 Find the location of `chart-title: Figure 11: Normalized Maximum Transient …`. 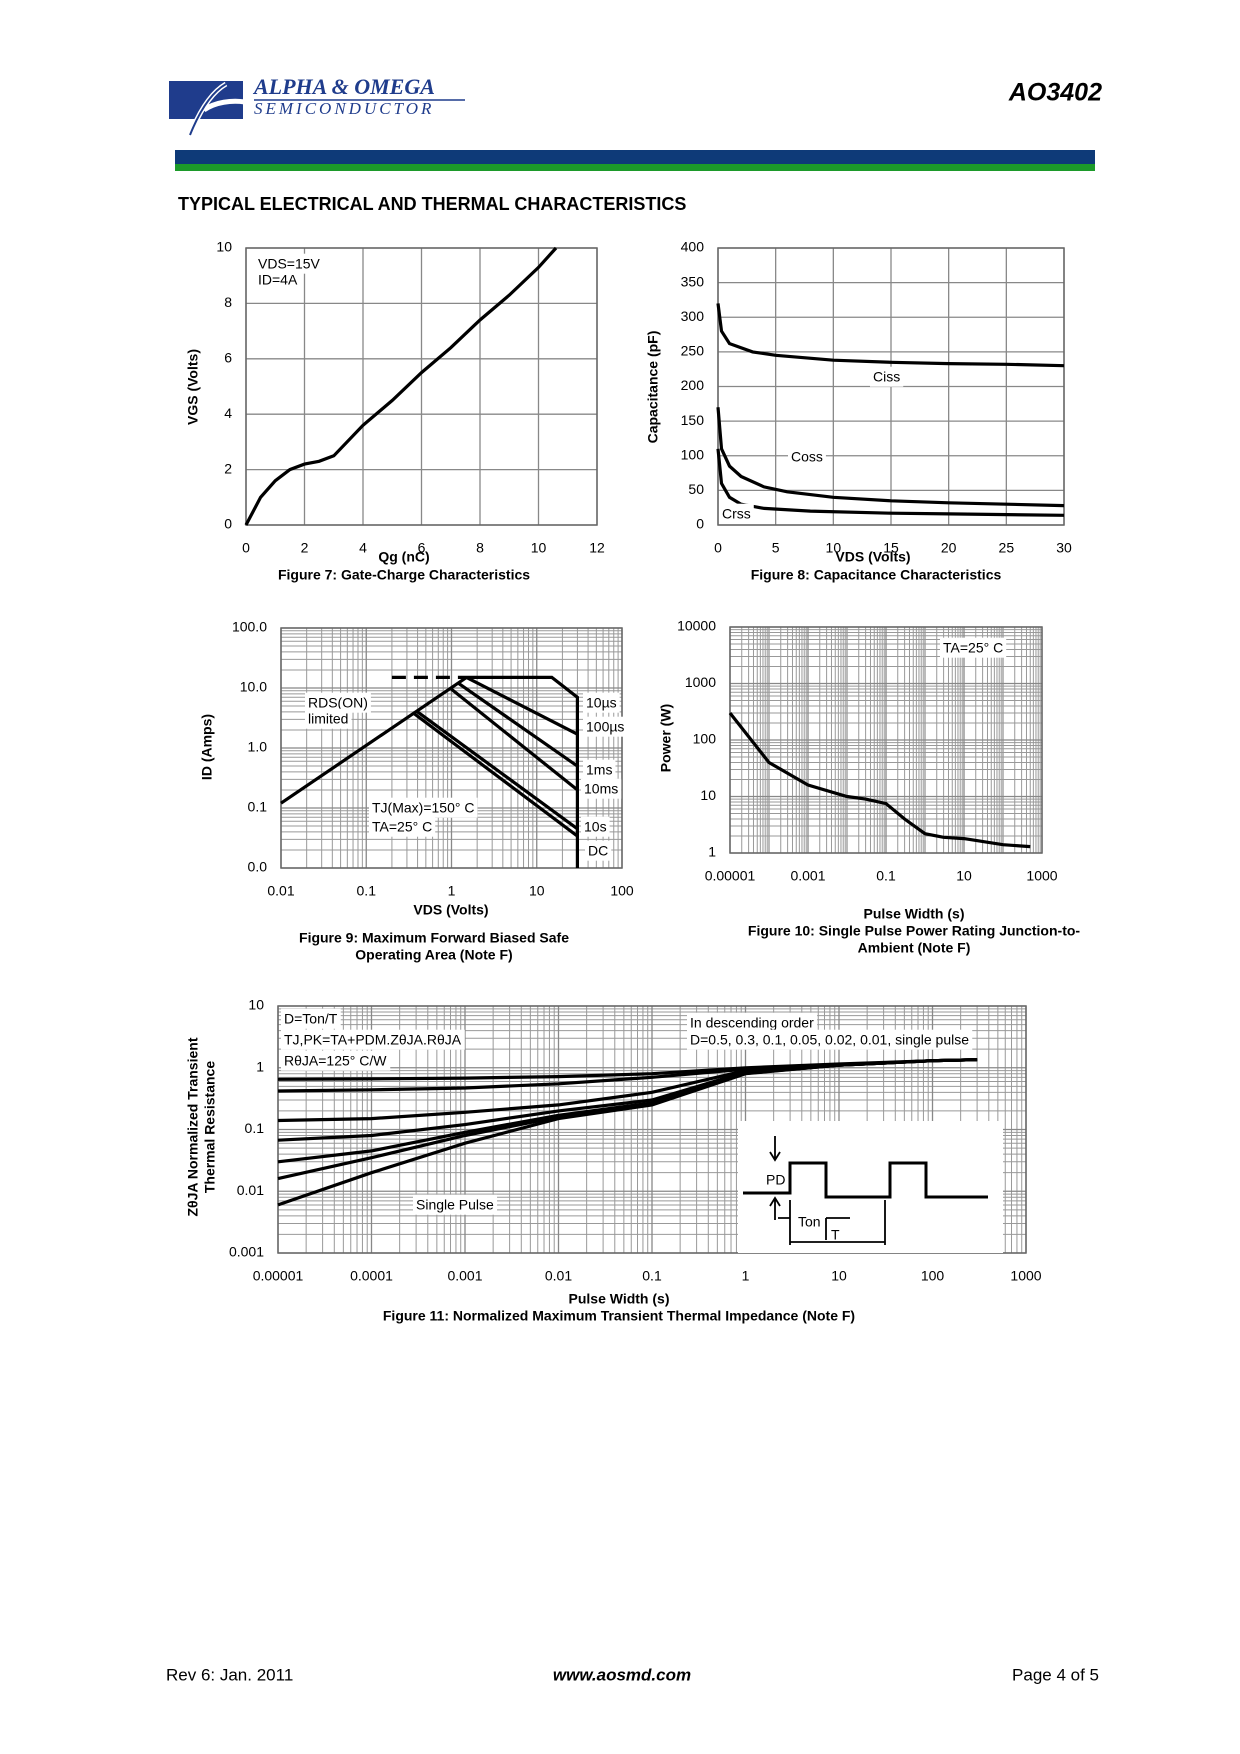

chart-title: Figure 11: Normalized Maximum Transient … is located at coordinates (619, 1316).